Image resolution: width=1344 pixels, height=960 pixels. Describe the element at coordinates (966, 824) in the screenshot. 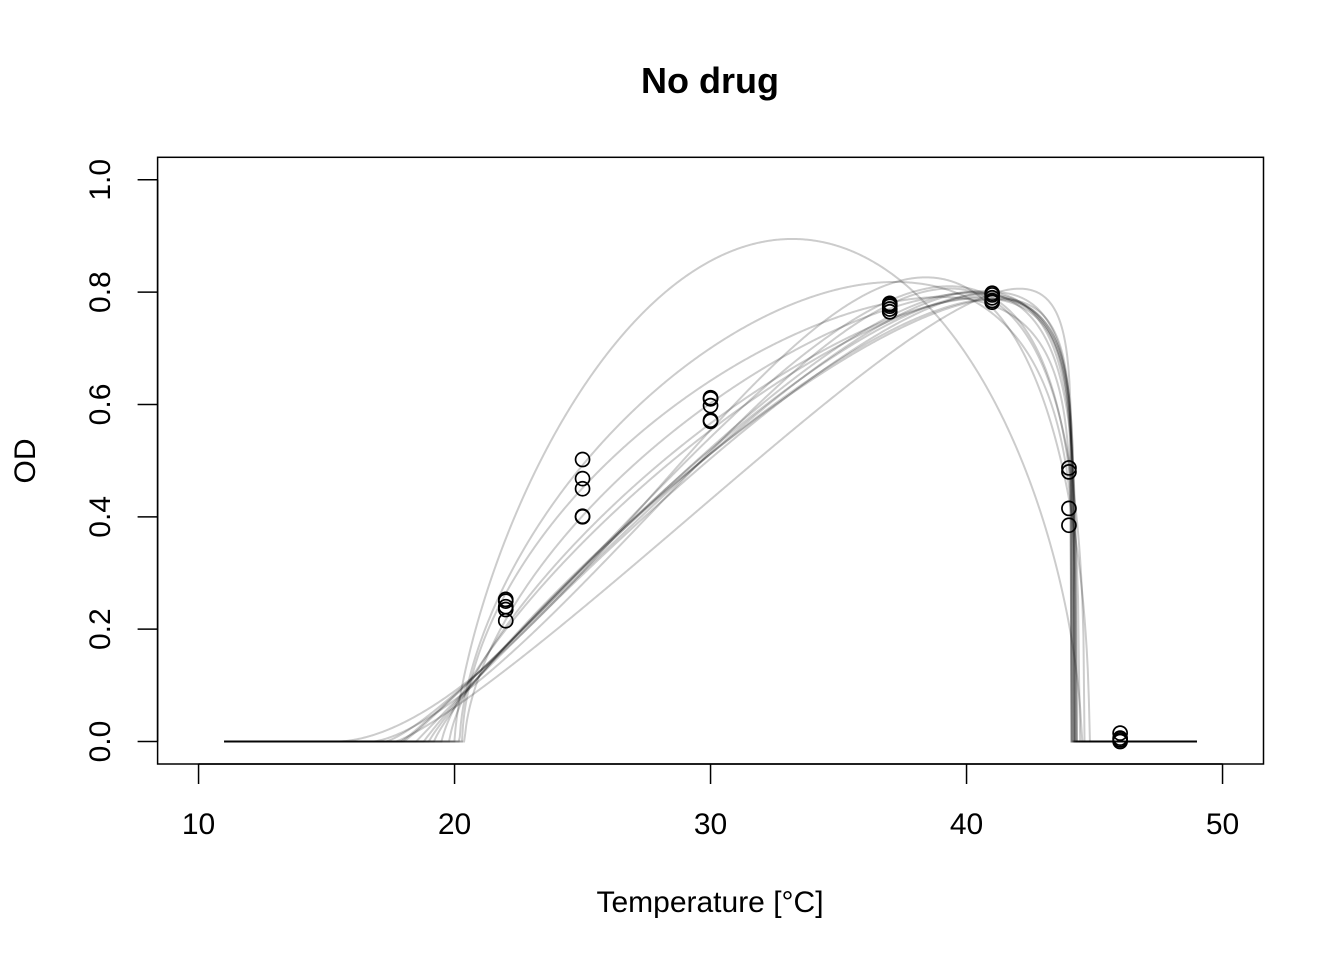

I see `x-tick-label: 40` at that location.